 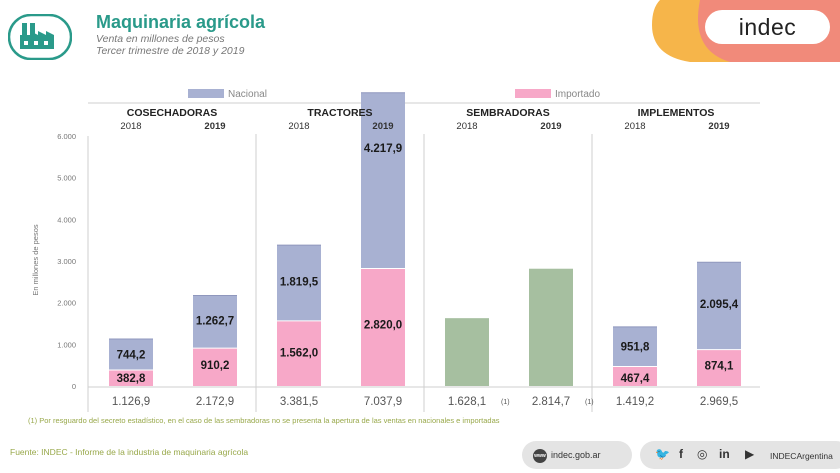 I want to click on bar-nacional-label: 1.262,7, so click(x=215, y=322).